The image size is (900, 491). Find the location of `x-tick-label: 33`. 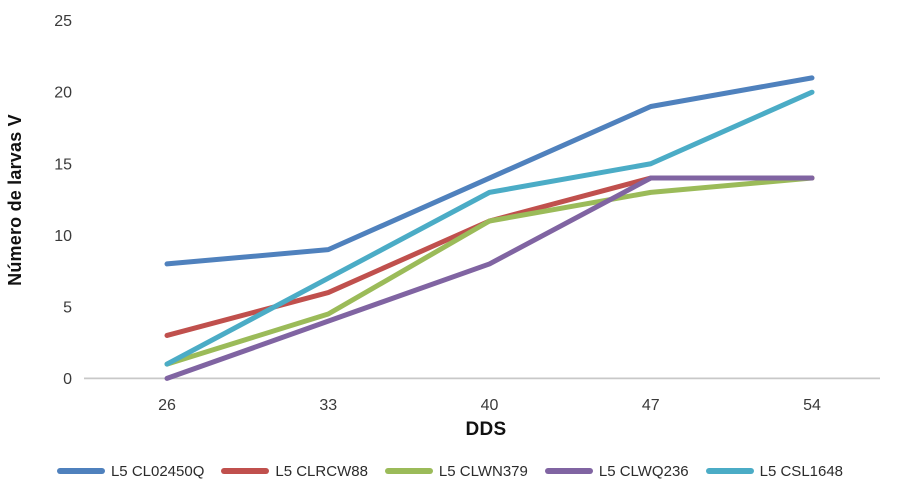

x-tick-label: 33 is located at coordinates (328, 405).